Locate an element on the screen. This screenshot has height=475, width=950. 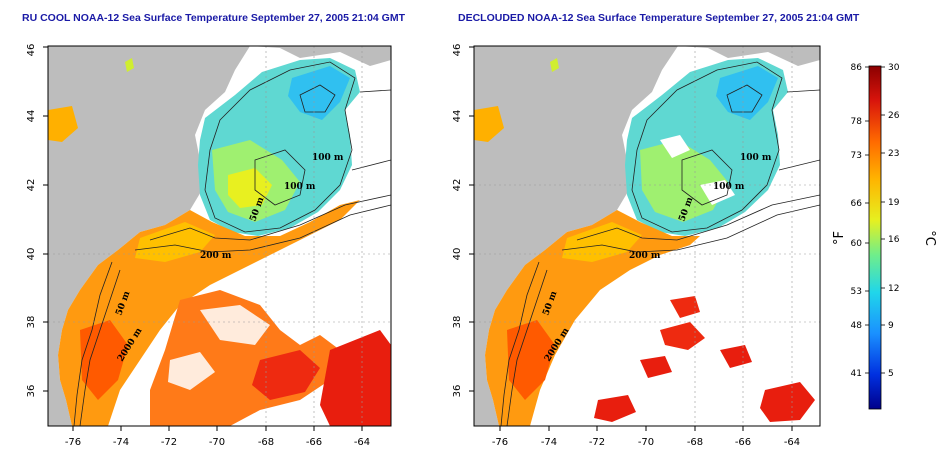
colorbar-c-tick: 30 is located at coordinates (894, 68).